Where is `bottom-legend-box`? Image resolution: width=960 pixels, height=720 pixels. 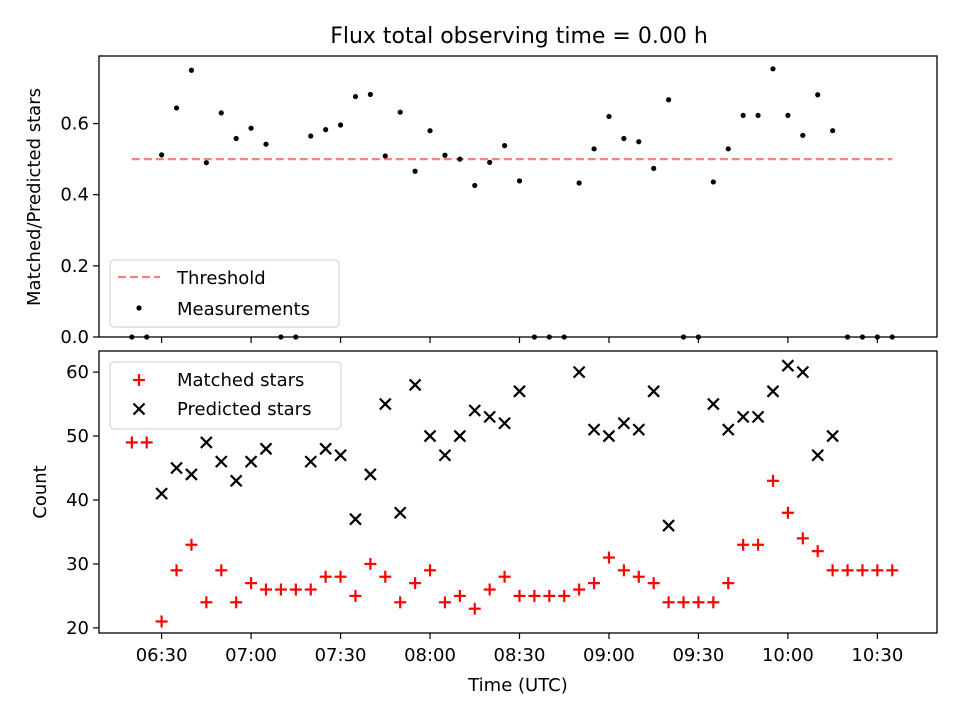 bottom-legend-box is located at coordinates (225, 395).